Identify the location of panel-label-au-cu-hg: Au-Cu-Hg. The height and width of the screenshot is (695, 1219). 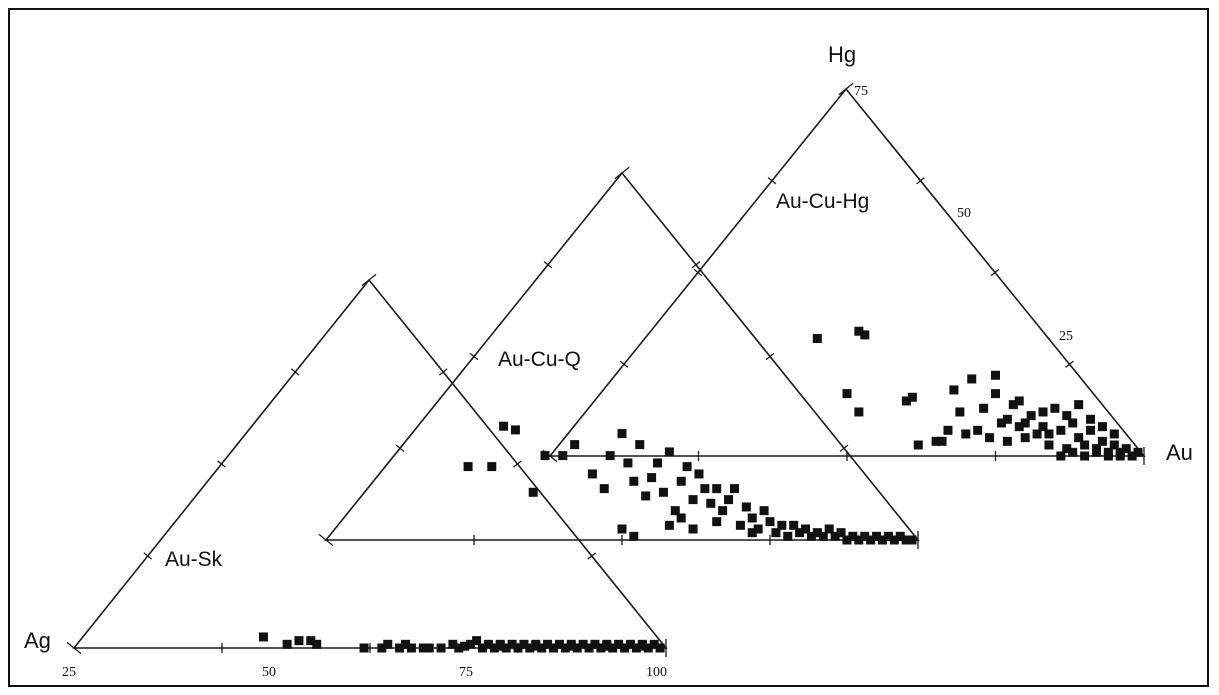
(822, 201).